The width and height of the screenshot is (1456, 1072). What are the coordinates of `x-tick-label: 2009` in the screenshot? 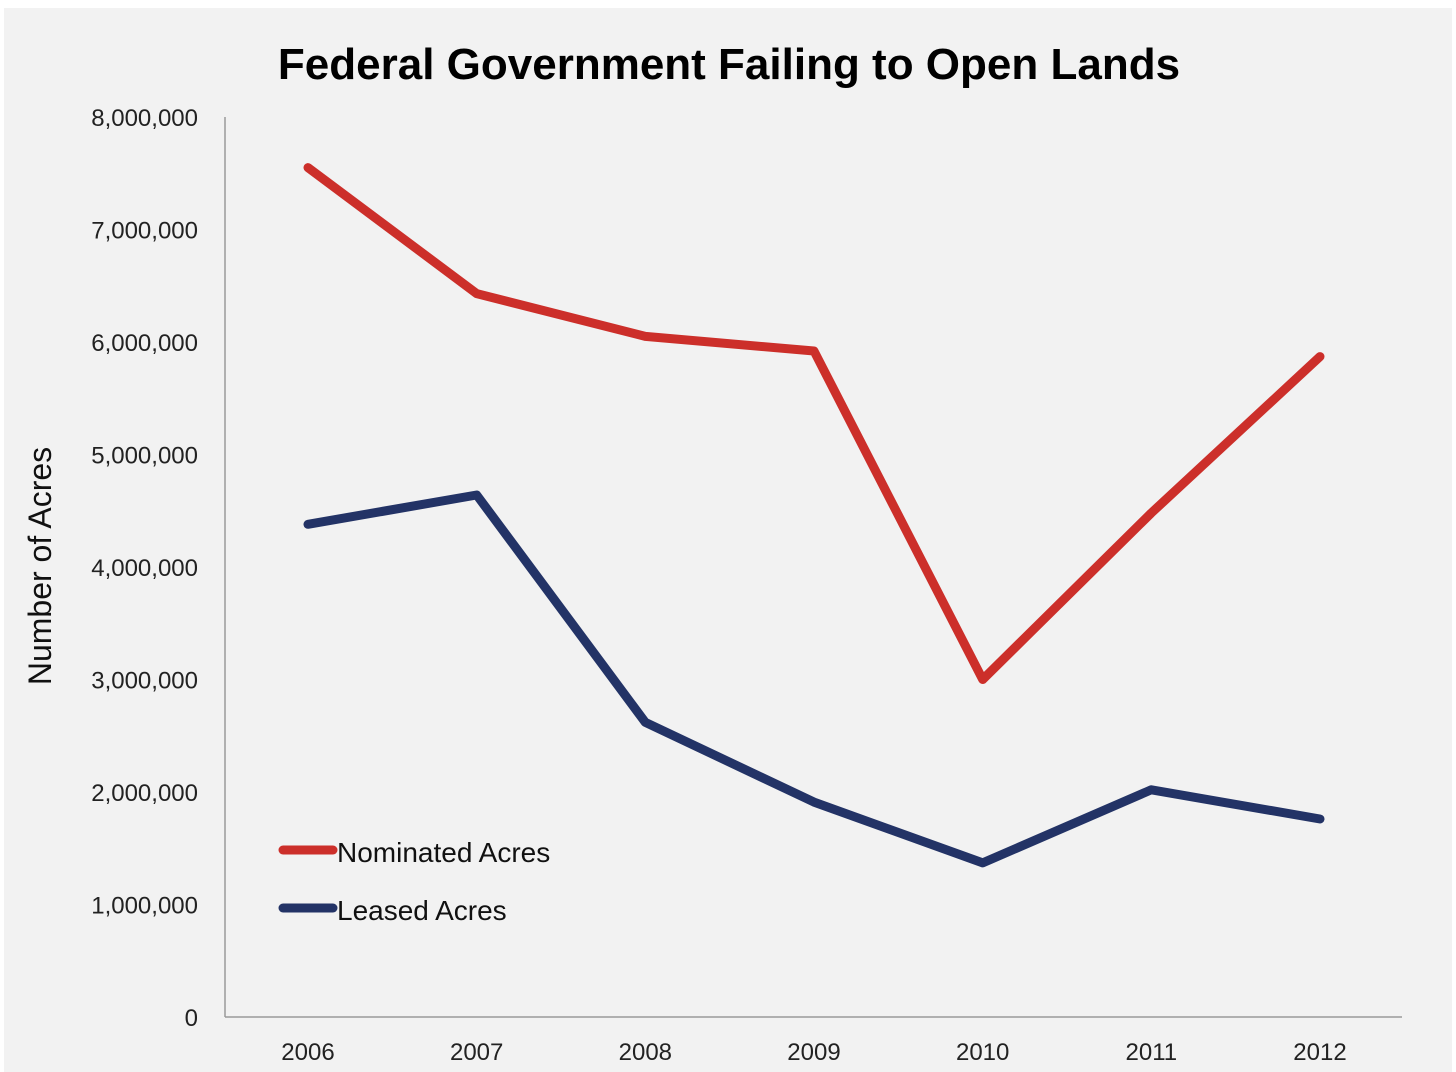 It's located at (813, 1052).